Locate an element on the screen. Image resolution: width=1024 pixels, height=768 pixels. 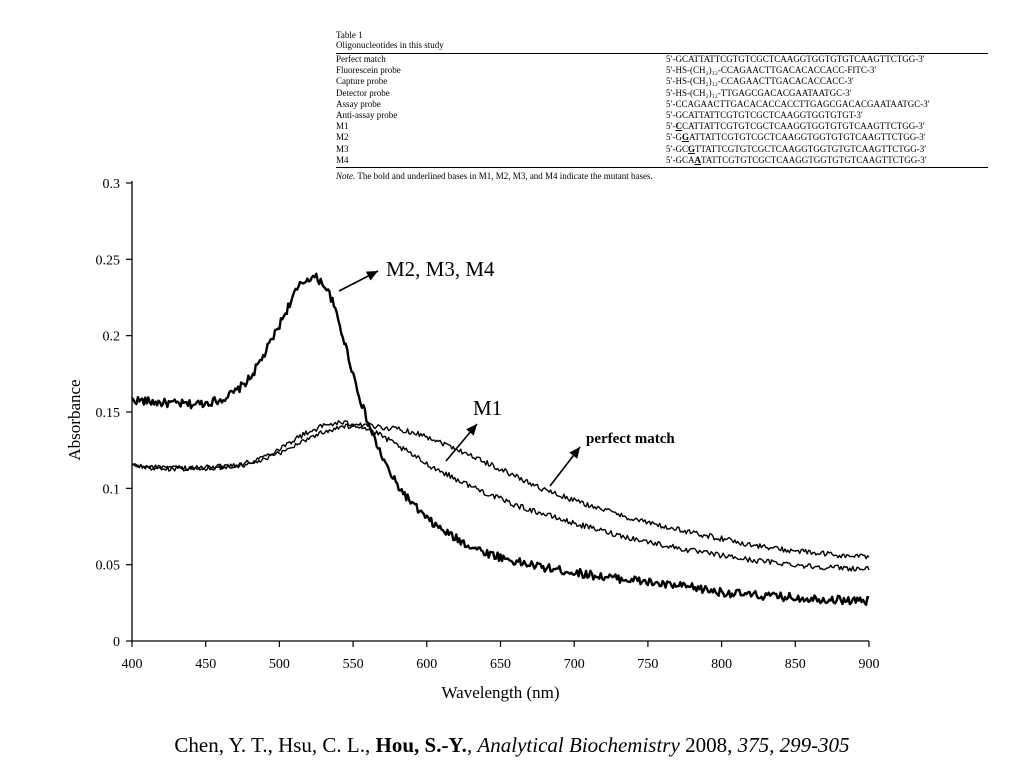
x-tick-label: 750 is located at coordinates (647, 664).